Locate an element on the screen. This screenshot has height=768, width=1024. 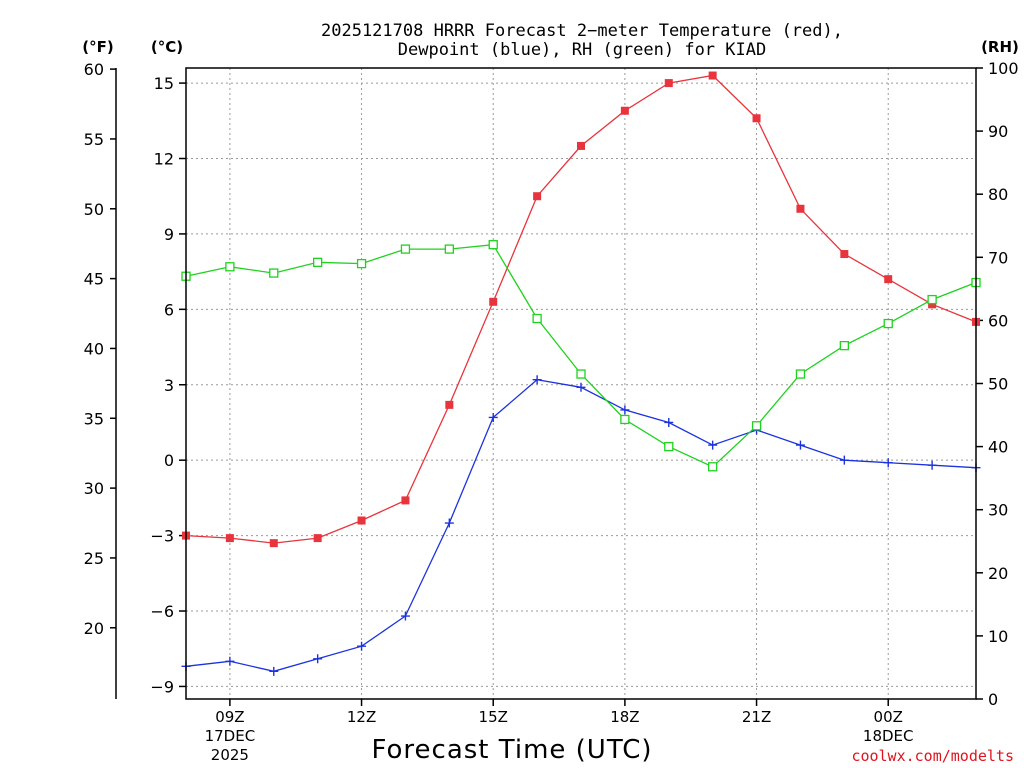
chart-title-line2: Dewpoint (blue), RH (green) for KIAD is located at coordinates (582, 50).